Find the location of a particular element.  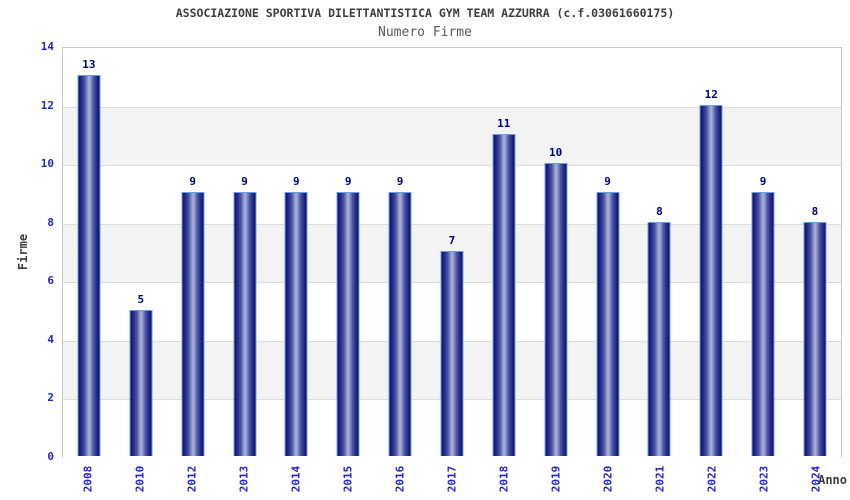

x-axis-tick-label: 2010 is located at coordinates (140, 479).